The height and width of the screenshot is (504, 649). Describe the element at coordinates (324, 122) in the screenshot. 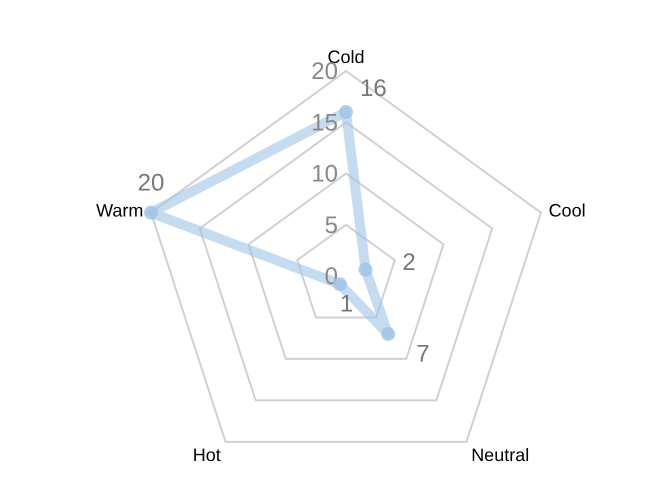

I see `y-tick-label: 15` at that location.